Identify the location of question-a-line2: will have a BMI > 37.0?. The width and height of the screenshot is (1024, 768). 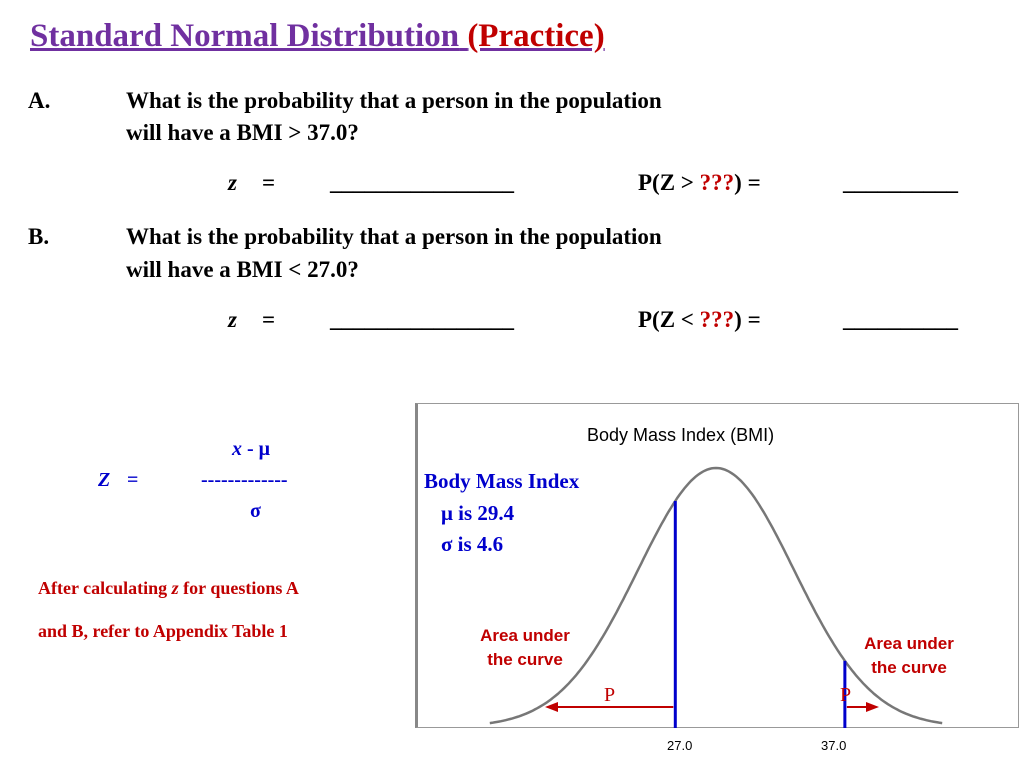
(242, 132).